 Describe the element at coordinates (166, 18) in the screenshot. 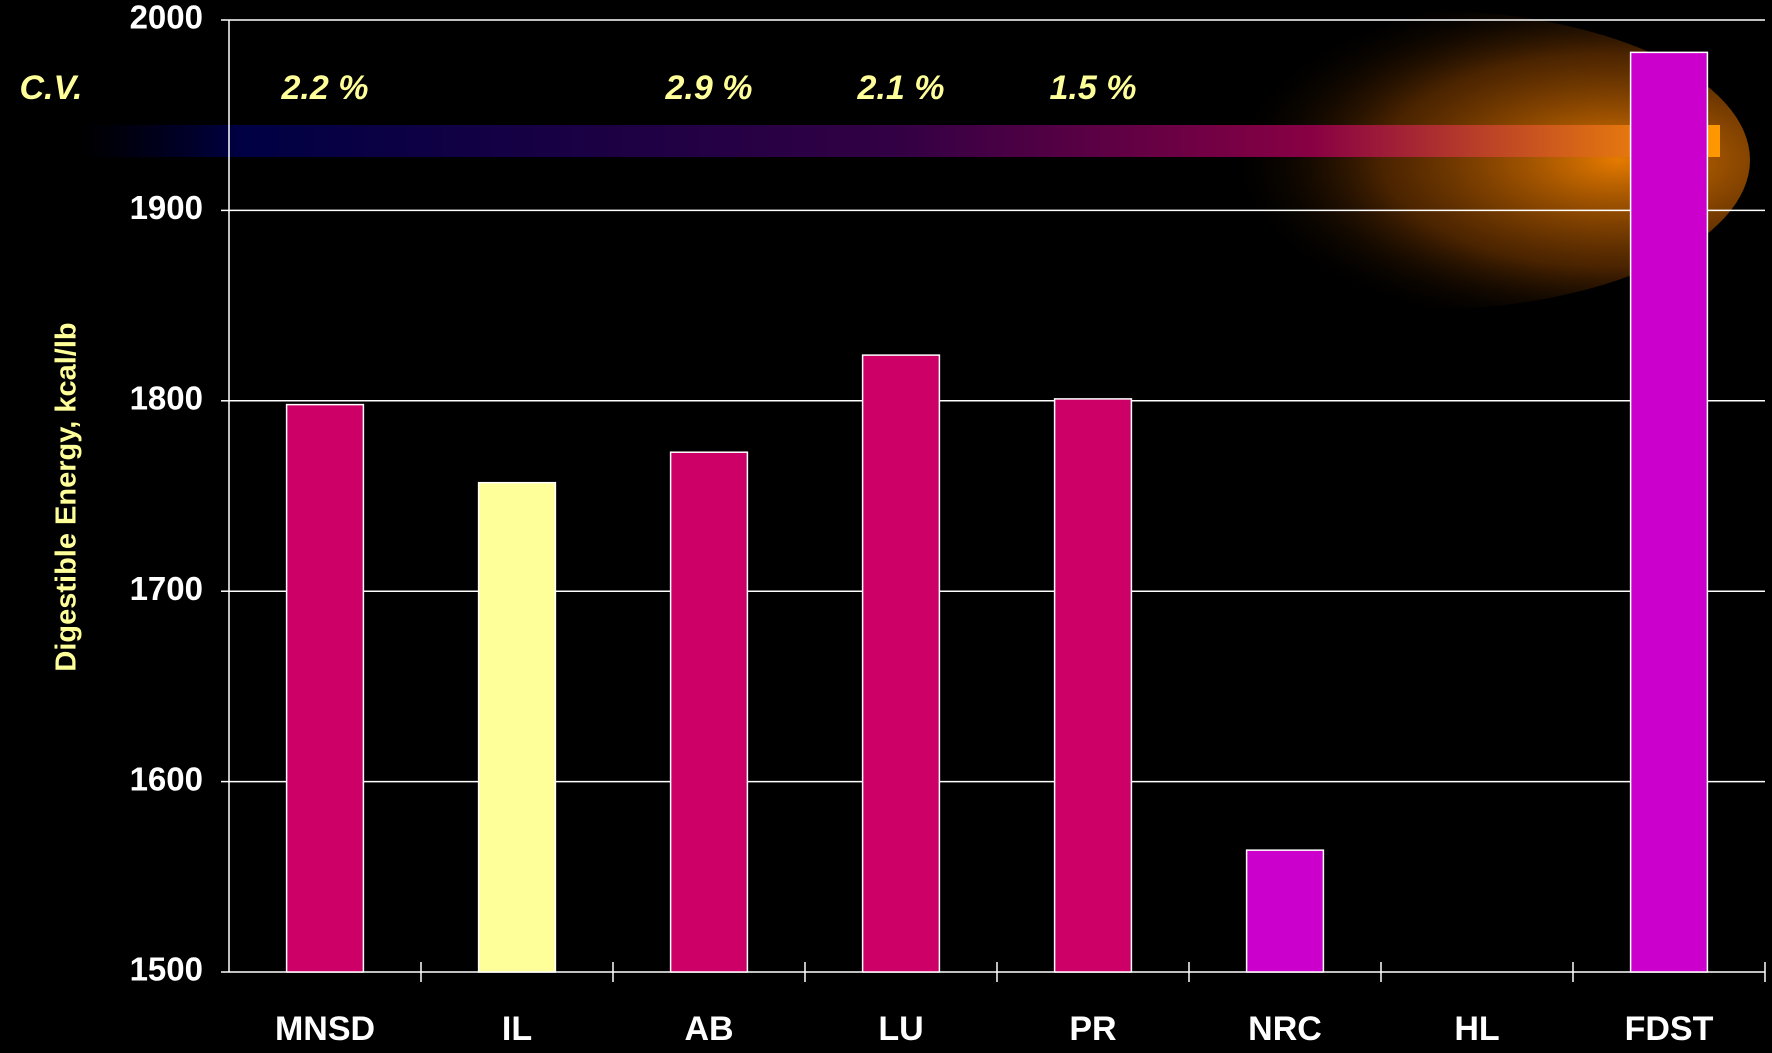

I see `y-tick-label: 2000` at that location.